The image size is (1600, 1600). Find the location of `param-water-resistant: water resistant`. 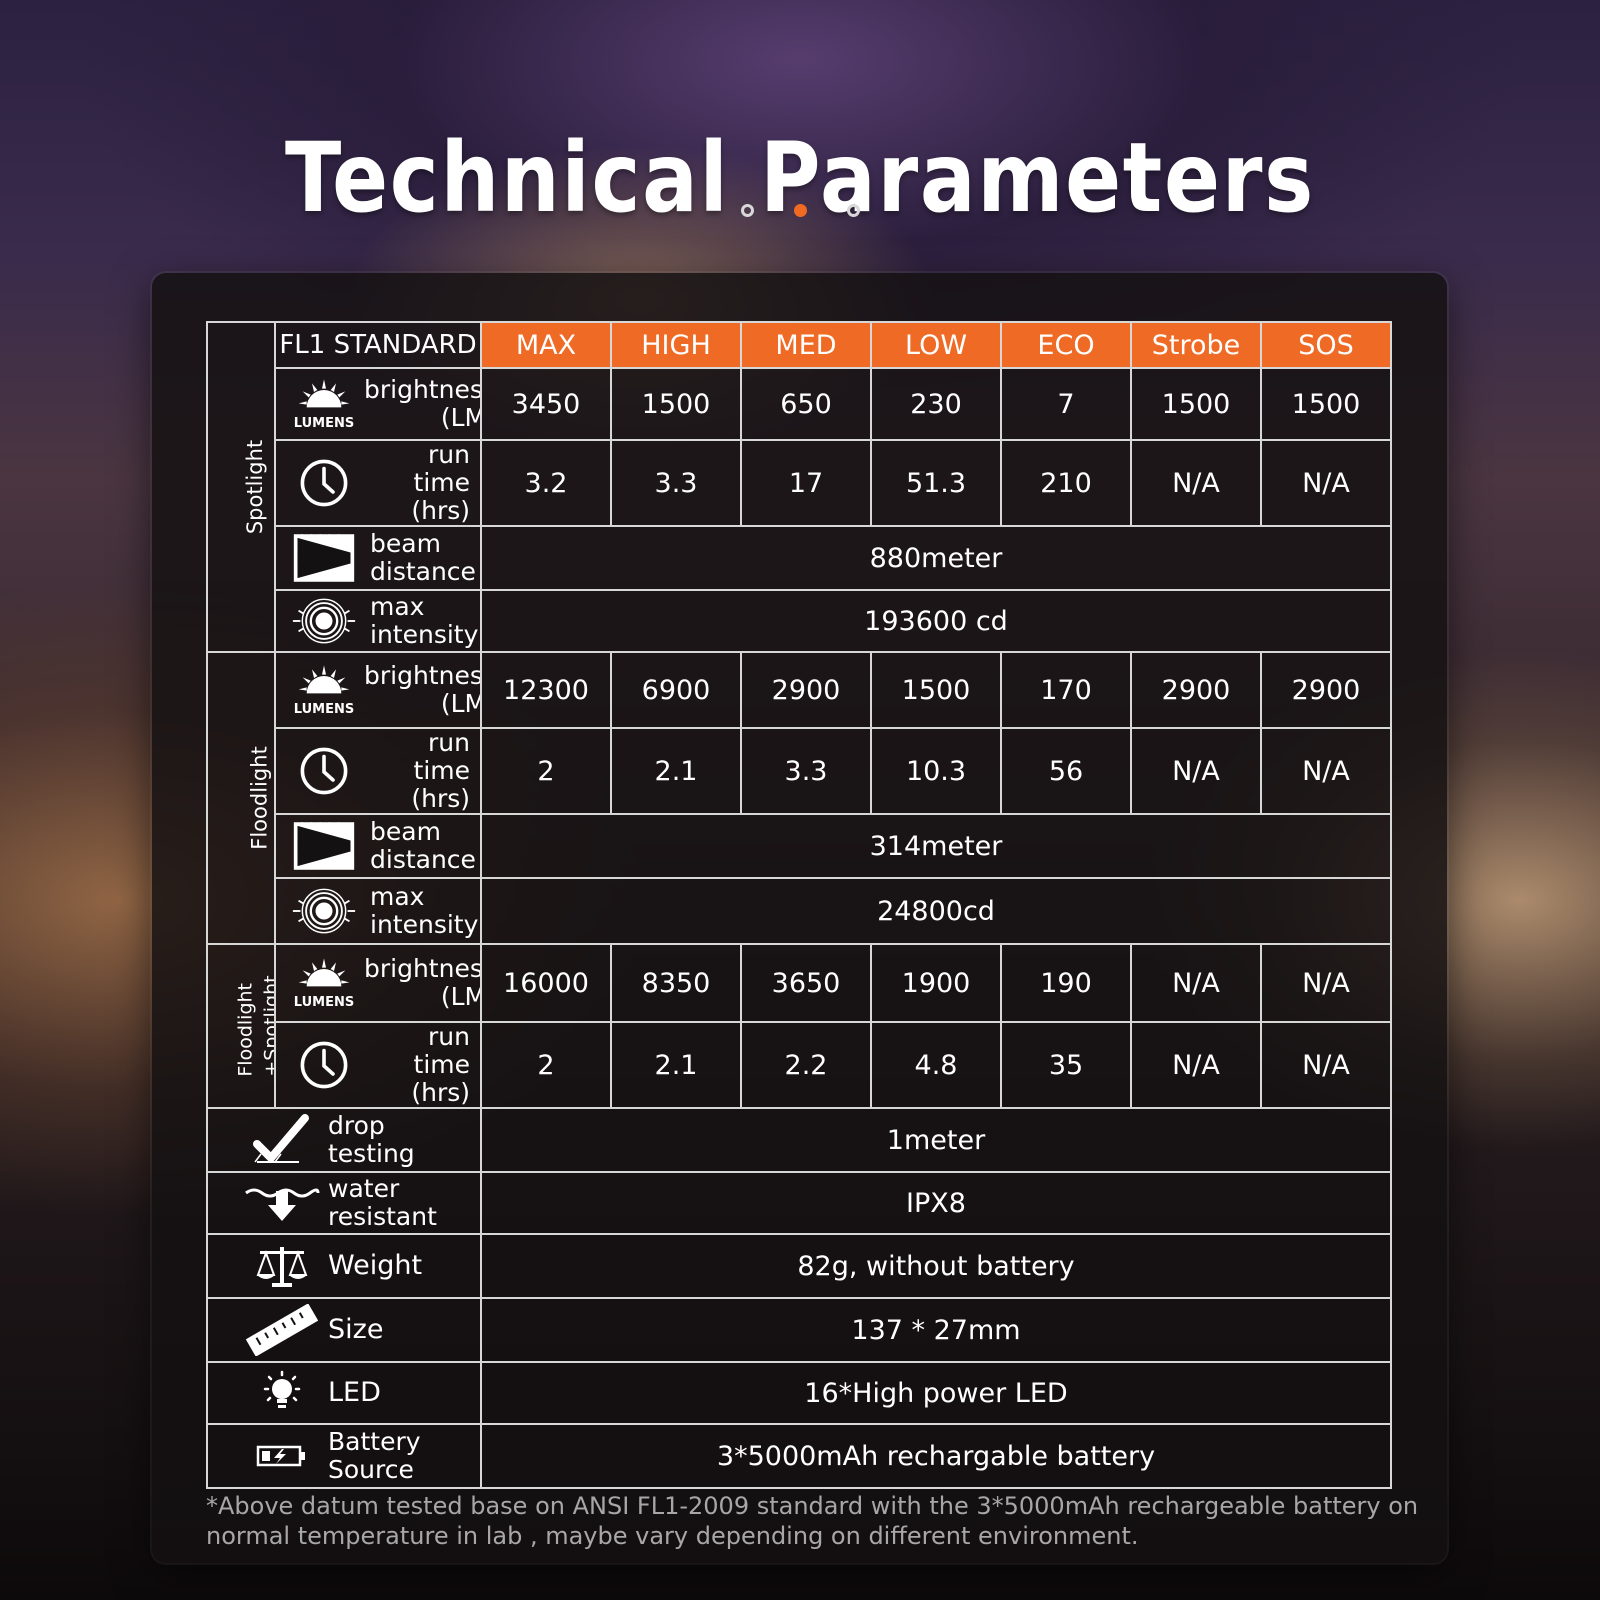

param-water-resistant: water resistant is located at coordinates (344, 1203).